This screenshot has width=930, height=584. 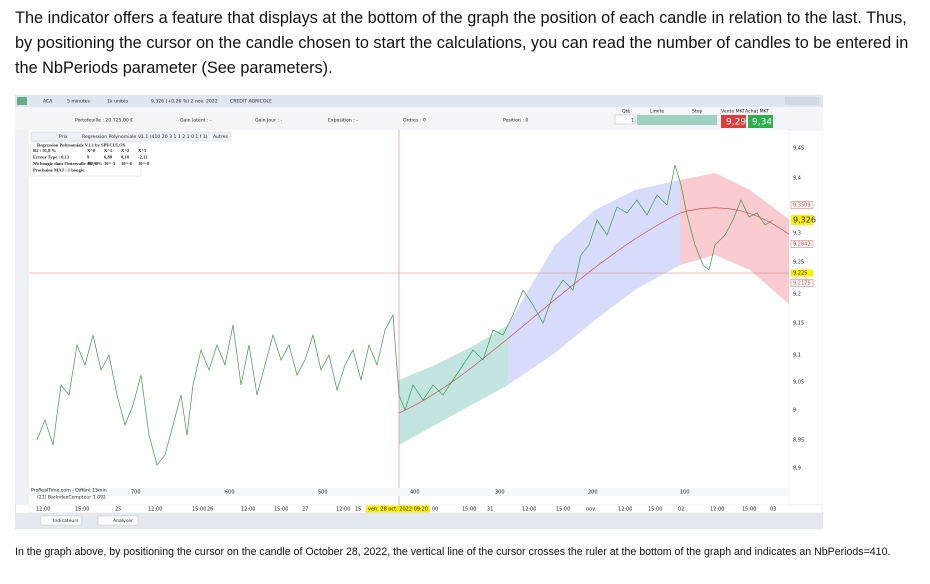 I want to click on time-label: nov., so click(x=591, y=510).